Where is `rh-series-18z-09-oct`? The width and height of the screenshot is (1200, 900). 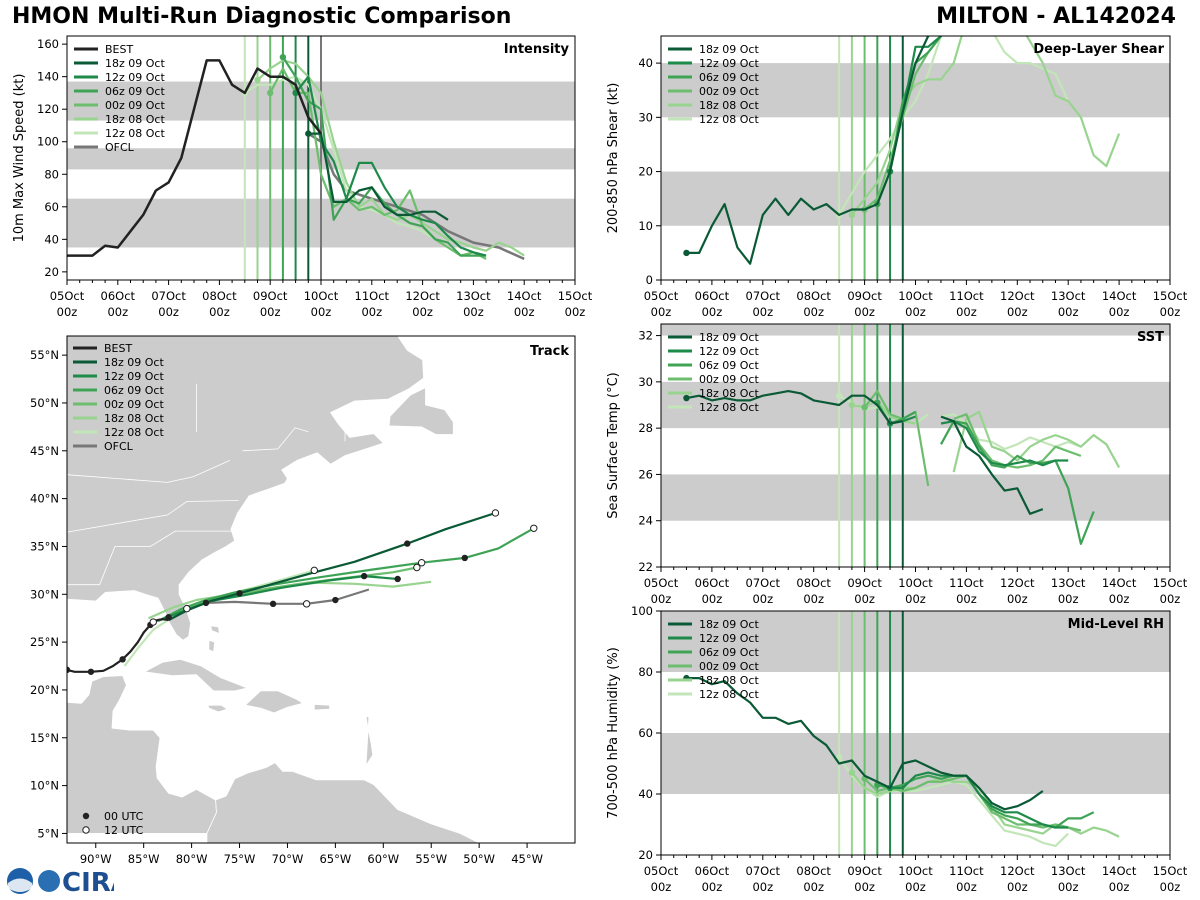
rh-series-18z-09-oct is located at coordinates (865, 743).